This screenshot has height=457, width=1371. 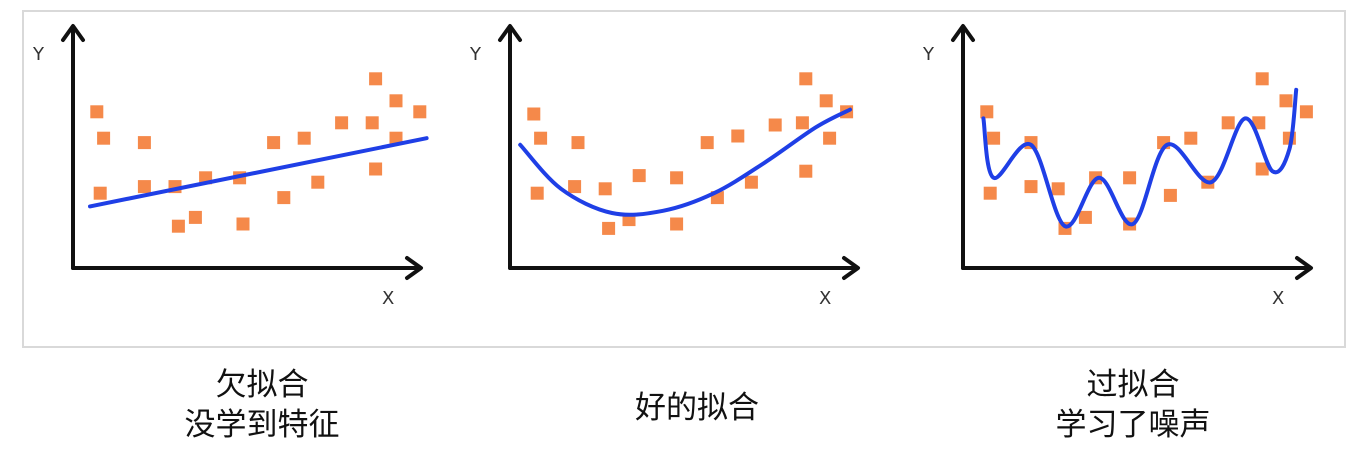 I want to click on caption-good-fit-line1: 好的拟合, so click(x=697, y=408).